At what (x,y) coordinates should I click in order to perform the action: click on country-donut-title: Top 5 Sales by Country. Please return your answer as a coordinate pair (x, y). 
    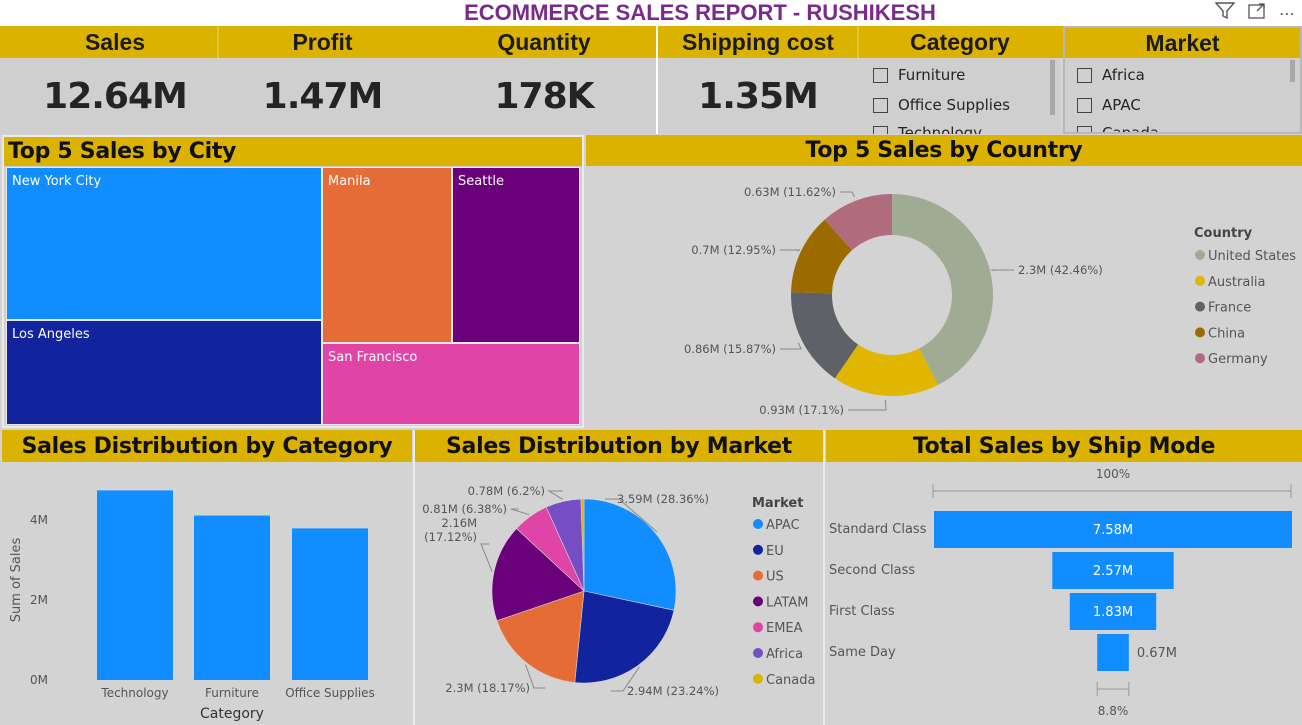
    Looking at the image, I should click on (944, 150).